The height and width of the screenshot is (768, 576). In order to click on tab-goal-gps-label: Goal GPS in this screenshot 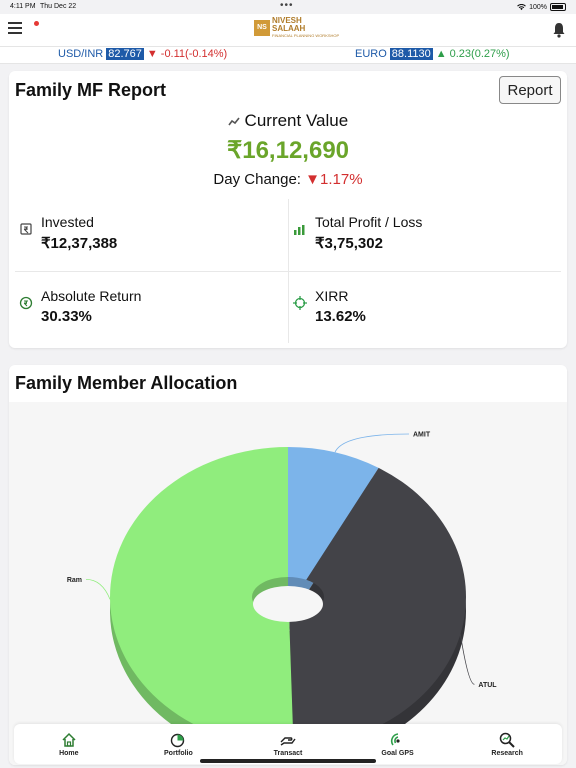, I will do `click(397, 753)`.